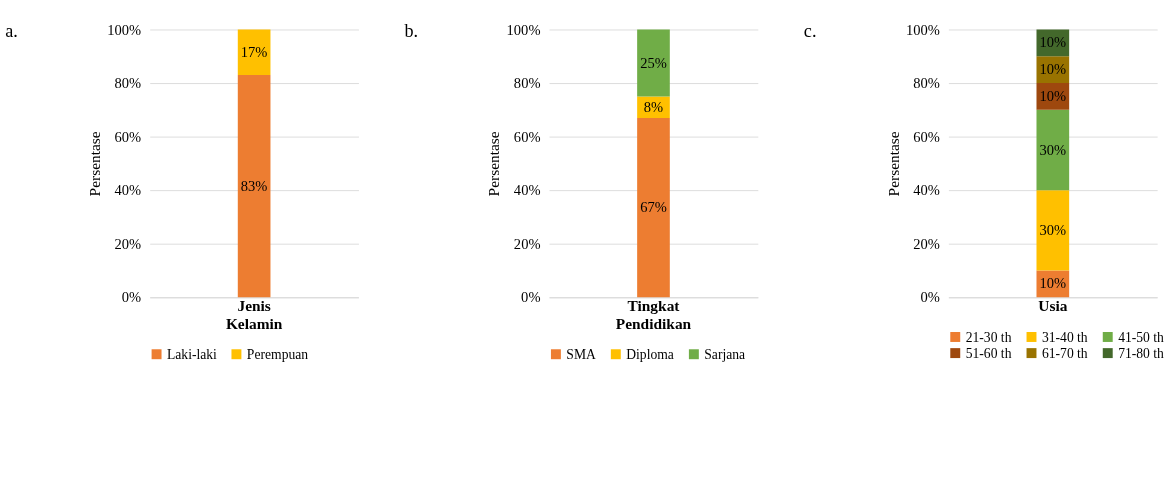 The image size is (1169, 485). I want to click on data-label: 25%, so click(653, 62).